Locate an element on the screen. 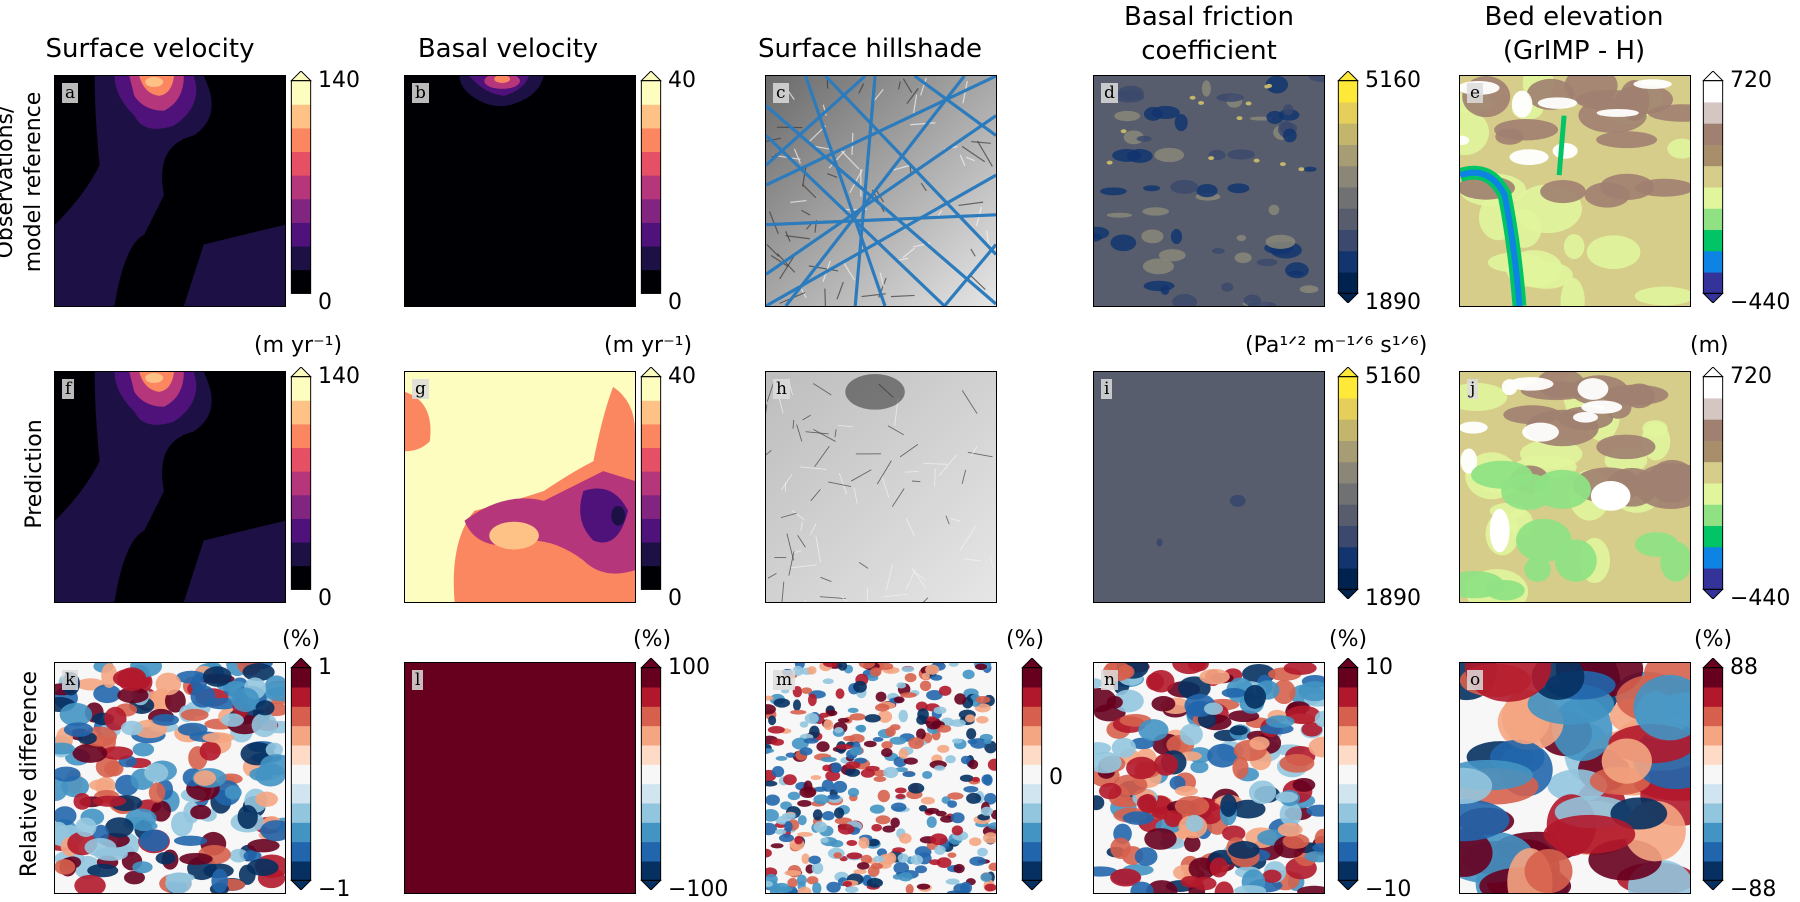 Image resolution: width=1800 pixels, height=902 pixels. panel-letter-a: a is located at coordinates (70, 93).